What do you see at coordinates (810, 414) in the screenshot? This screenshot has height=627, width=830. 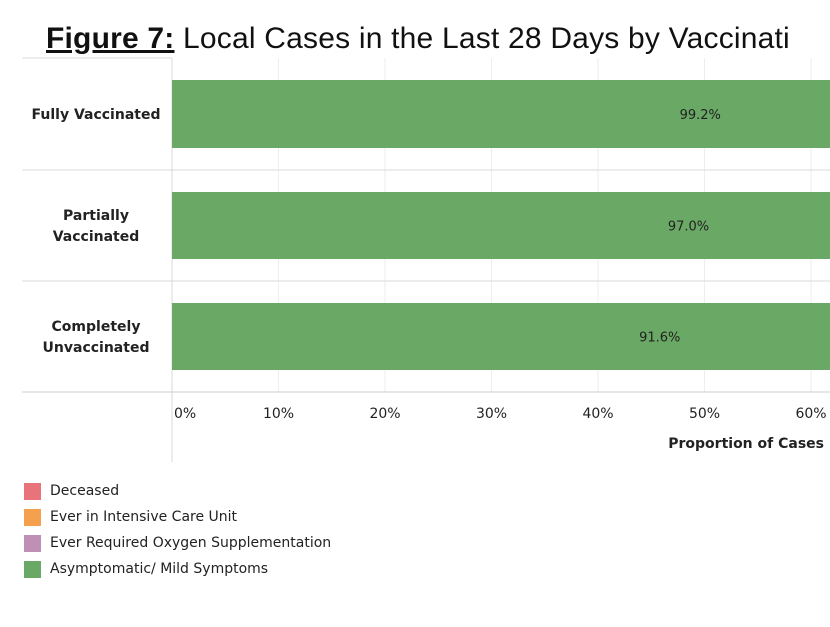 I see `tick-label-60: 60%` at bounding box center [810, 414].